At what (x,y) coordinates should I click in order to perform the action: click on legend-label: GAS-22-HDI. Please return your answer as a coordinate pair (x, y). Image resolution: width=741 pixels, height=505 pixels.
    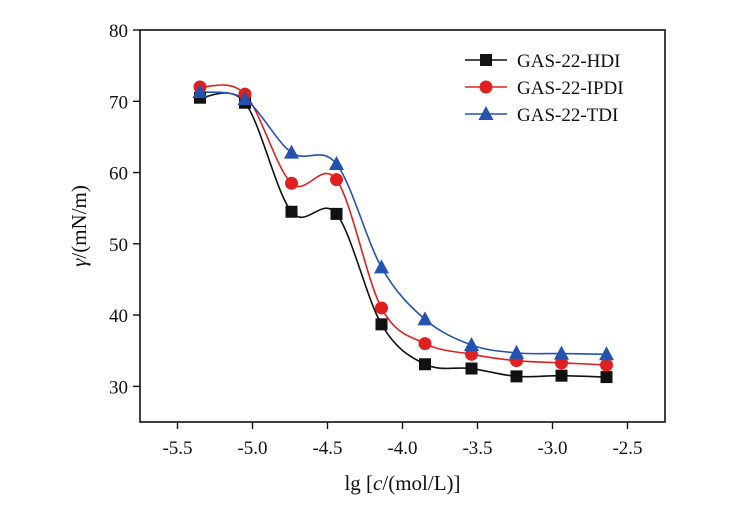
    Looking at the image, I should click on (568, 61).